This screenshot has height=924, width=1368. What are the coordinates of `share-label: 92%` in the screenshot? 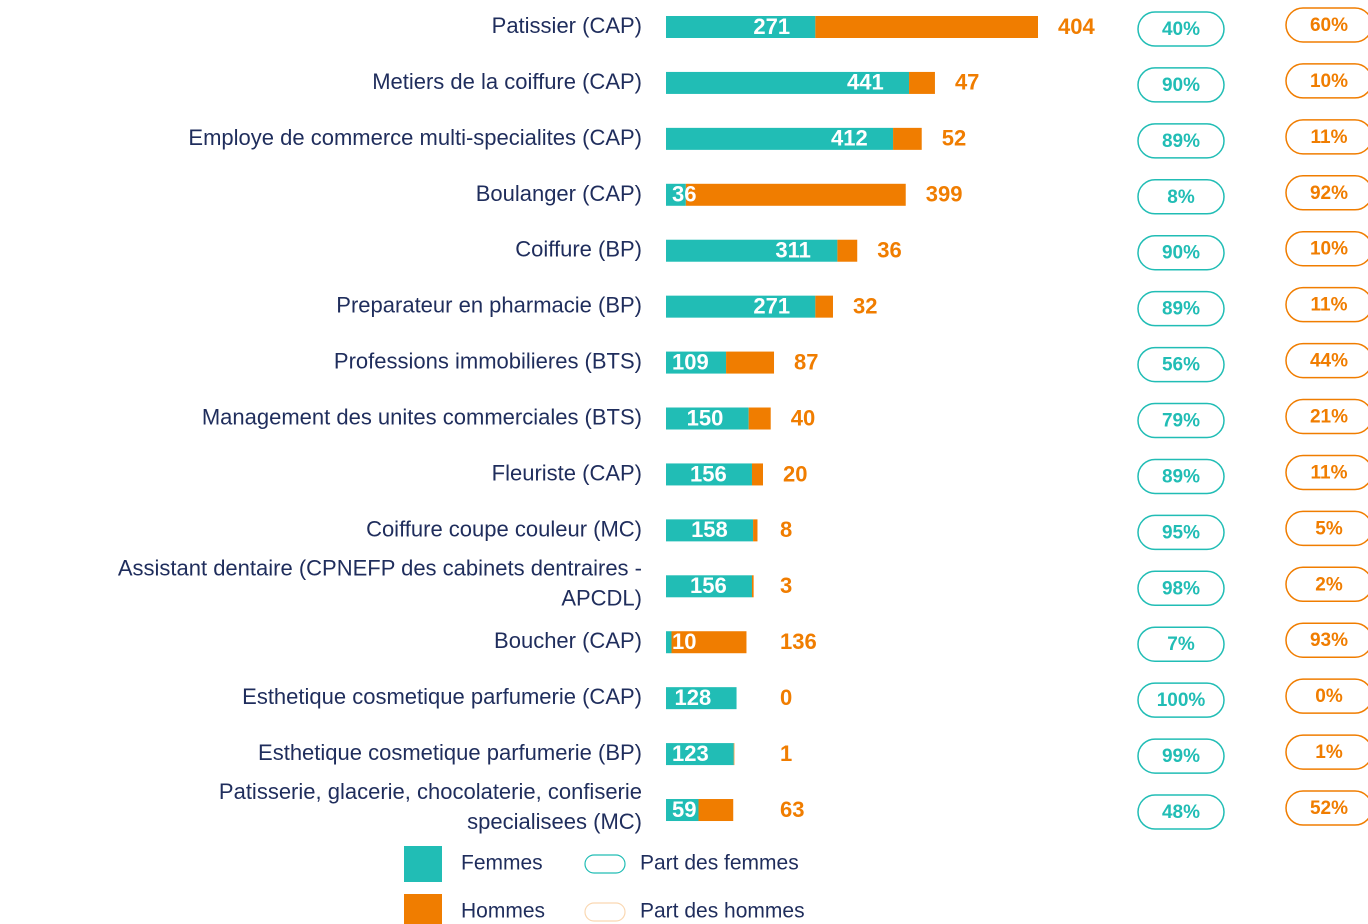 It's located at (1329, 193).